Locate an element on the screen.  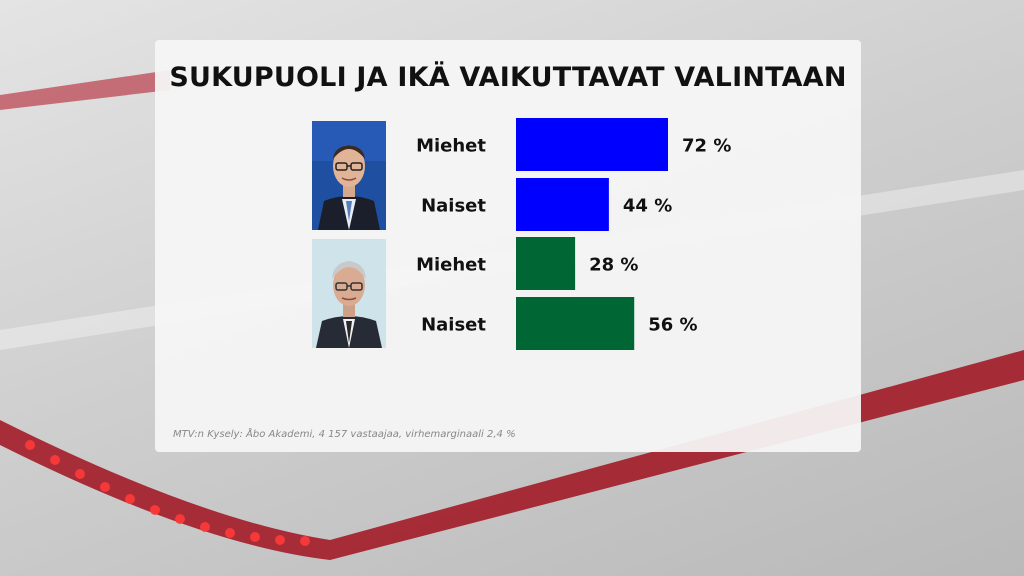
value-label: 56 % is located at coordinates (672, 325).